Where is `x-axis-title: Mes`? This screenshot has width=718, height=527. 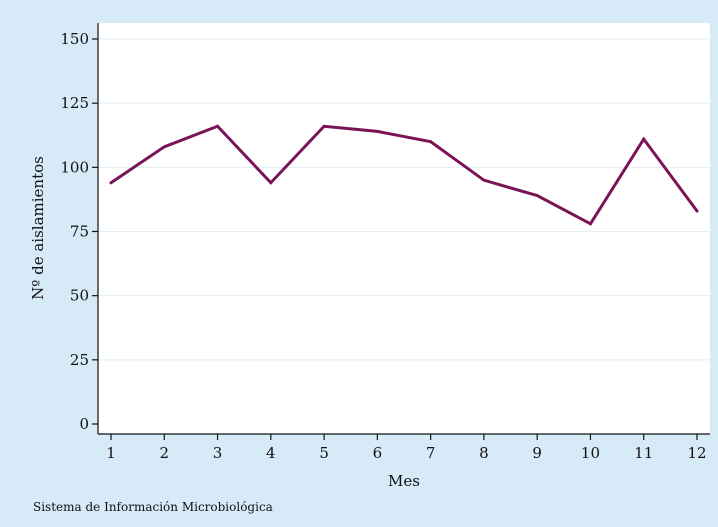
x-axis-title: Mes is located at coordinates (404, 481).